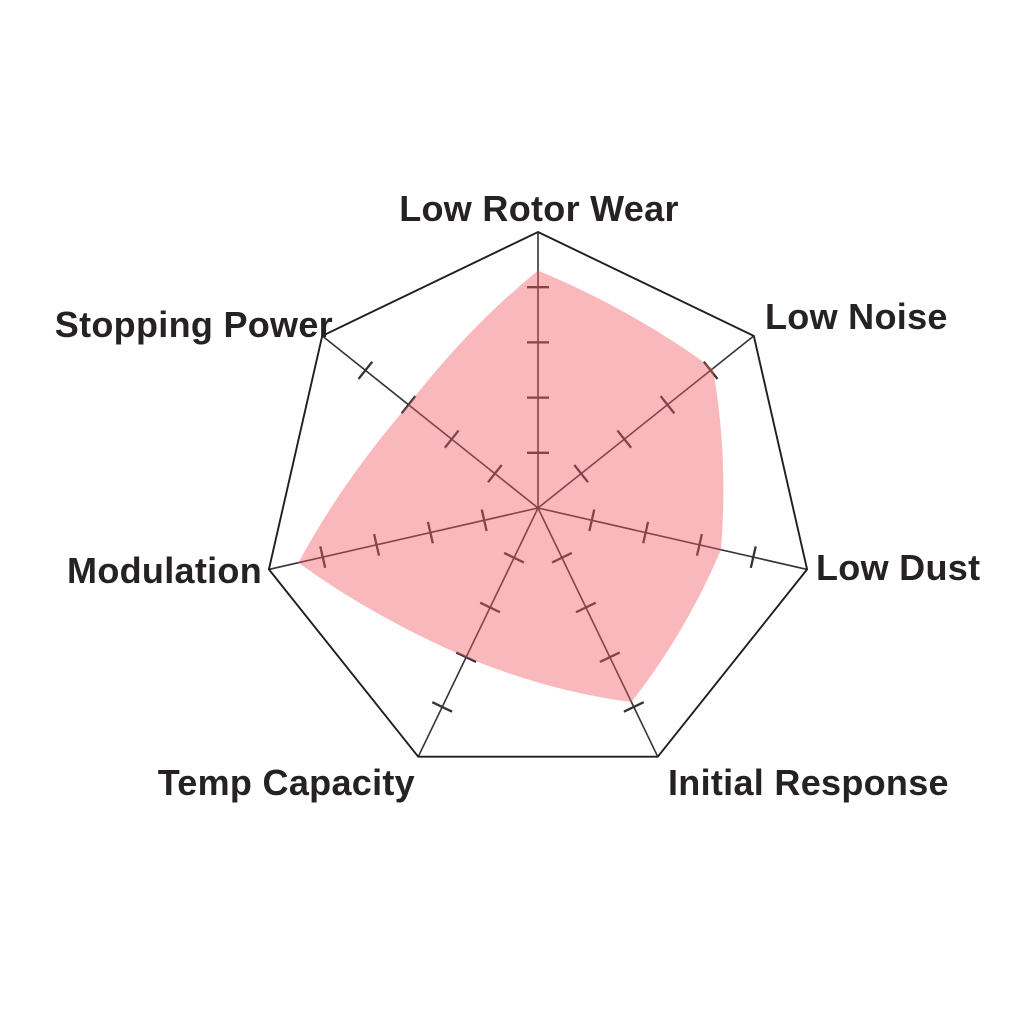 Image resolution: width=1024 pixels, height=1024 pixels. I want to click on axis-label-low-dust: Low Dust, so click(898, 567).